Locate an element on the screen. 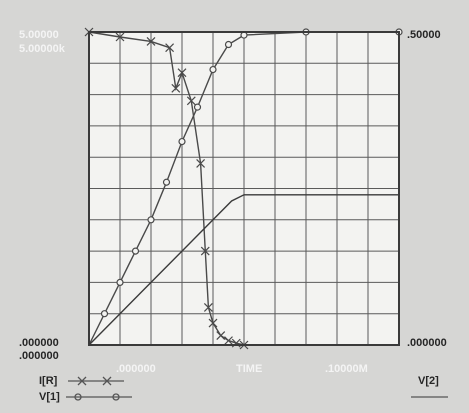  right-axis-bottom-label: .000000 is located at coordinates (427, 343).